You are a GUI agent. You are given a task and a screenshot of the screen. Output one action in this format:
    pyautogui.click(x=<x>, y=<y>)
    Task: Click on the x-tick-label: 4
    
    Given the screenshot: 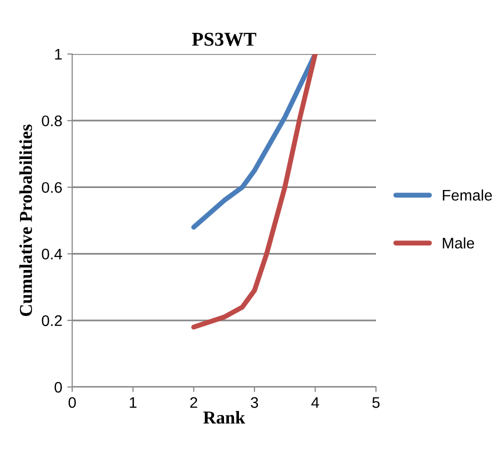 What is the action you would take?
    pyautogui.click(x=315, y=402)
    